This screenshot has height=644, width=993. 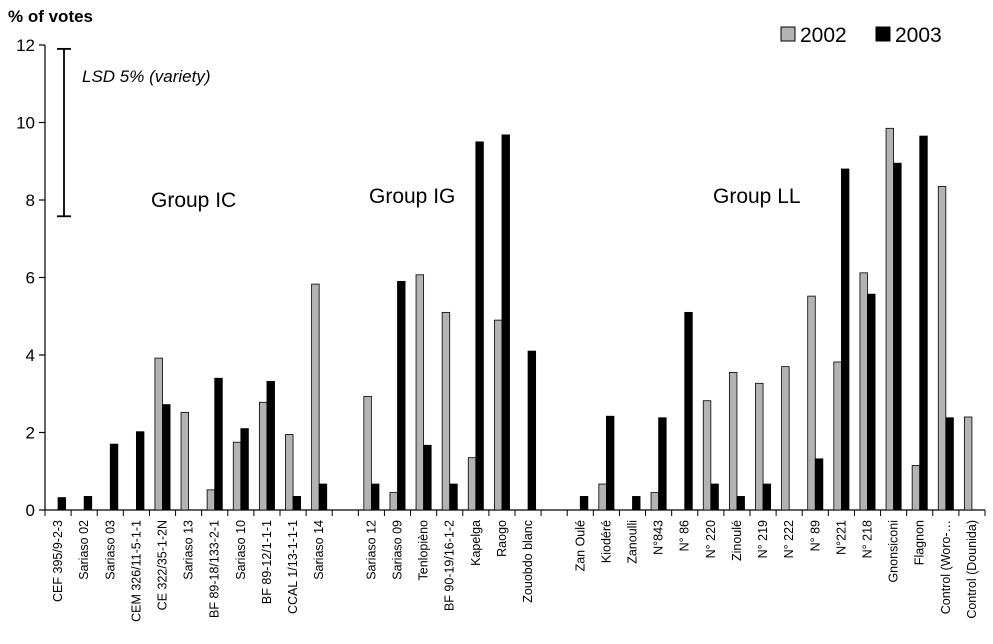 What do you see at coordinates (476, 543) in the screenshot?
I see `category-label-16: Kapelga` at bounding box center [476, 543].